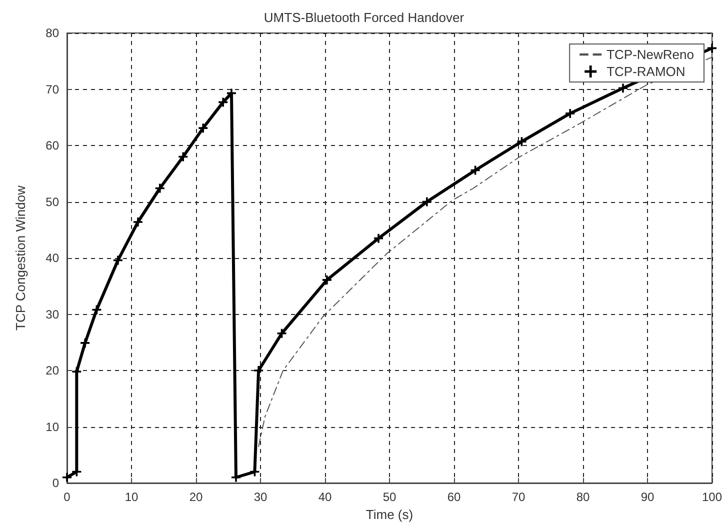  What do you see at coordinates (67, 497) in the screenshot?
I see `x-tick-label: 0` at bounding box center [67, 497].